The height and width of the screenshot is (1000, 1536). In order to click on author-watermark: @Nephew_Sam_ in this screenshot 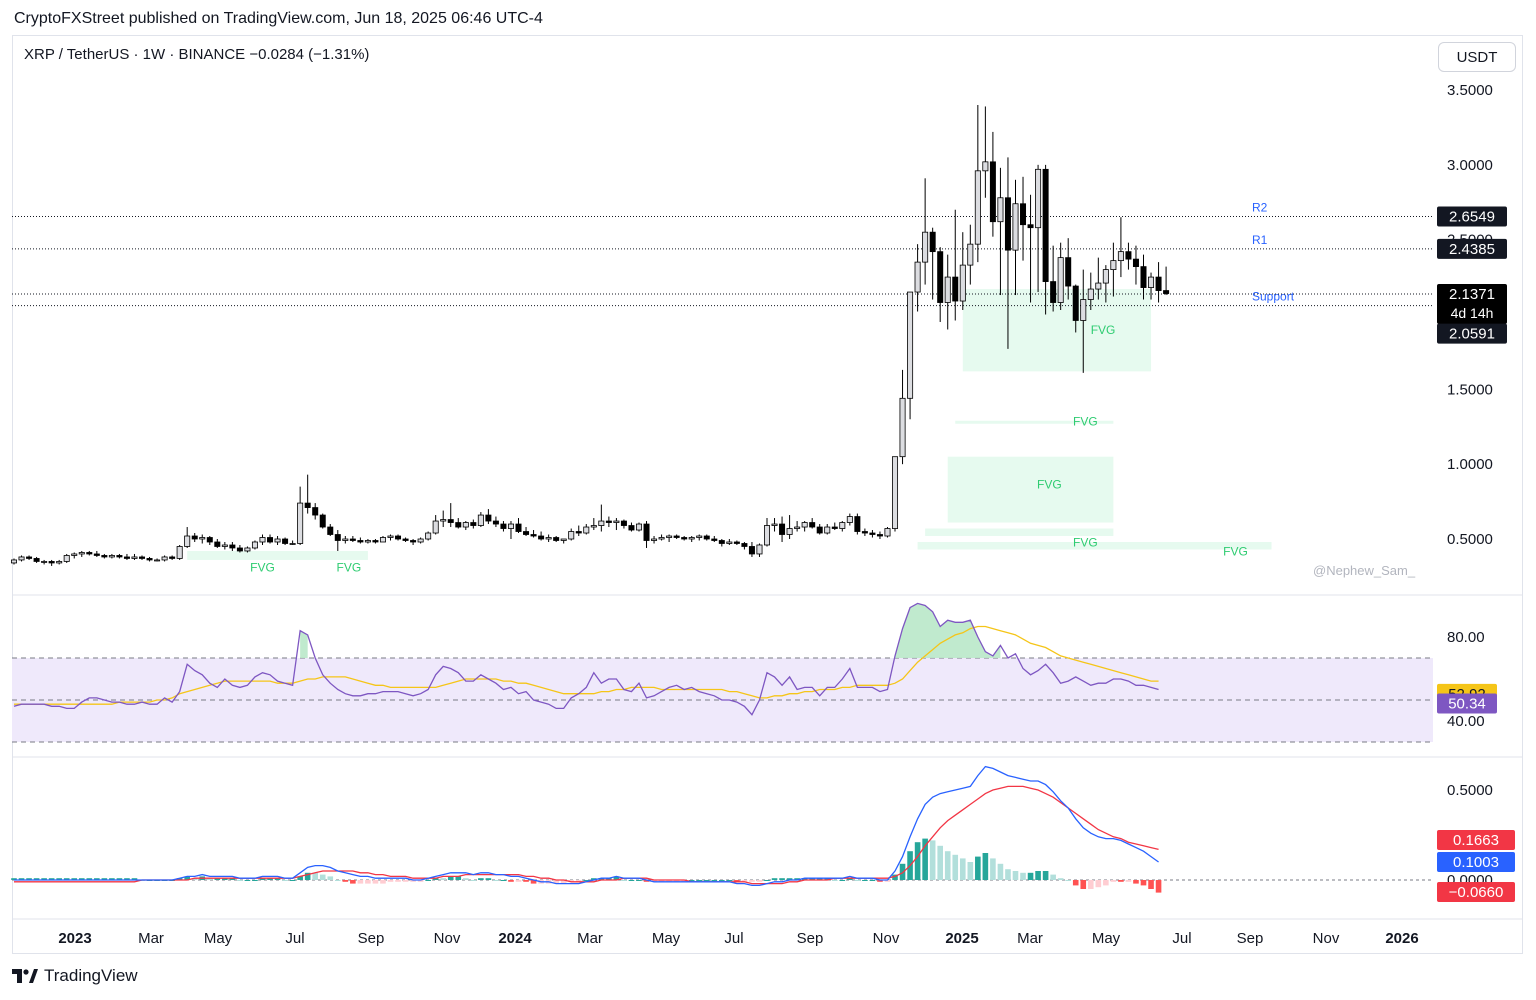, I will do `click(1364, 570)`.